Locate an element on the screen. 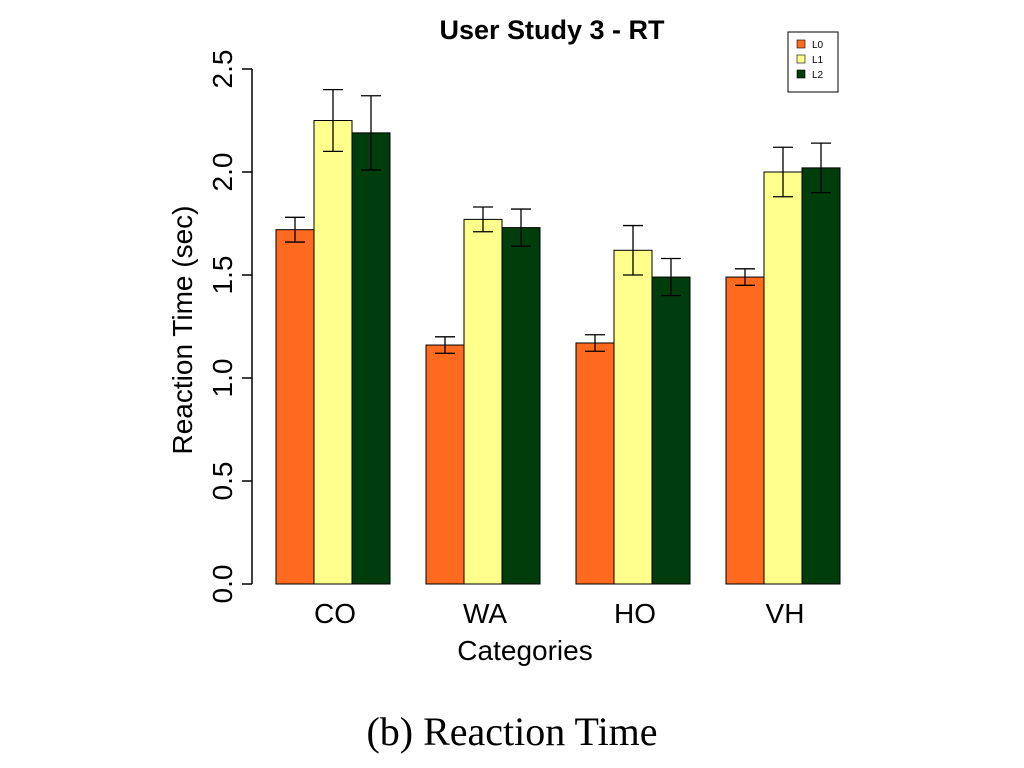  bar-ho-l2 is located at coordinates (671, 430).